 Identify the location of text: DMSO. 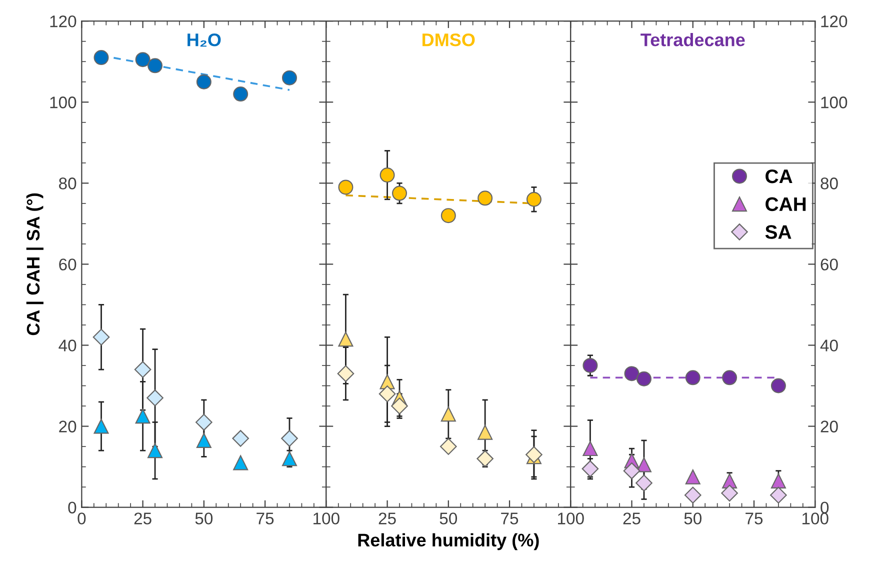
(448, 39).